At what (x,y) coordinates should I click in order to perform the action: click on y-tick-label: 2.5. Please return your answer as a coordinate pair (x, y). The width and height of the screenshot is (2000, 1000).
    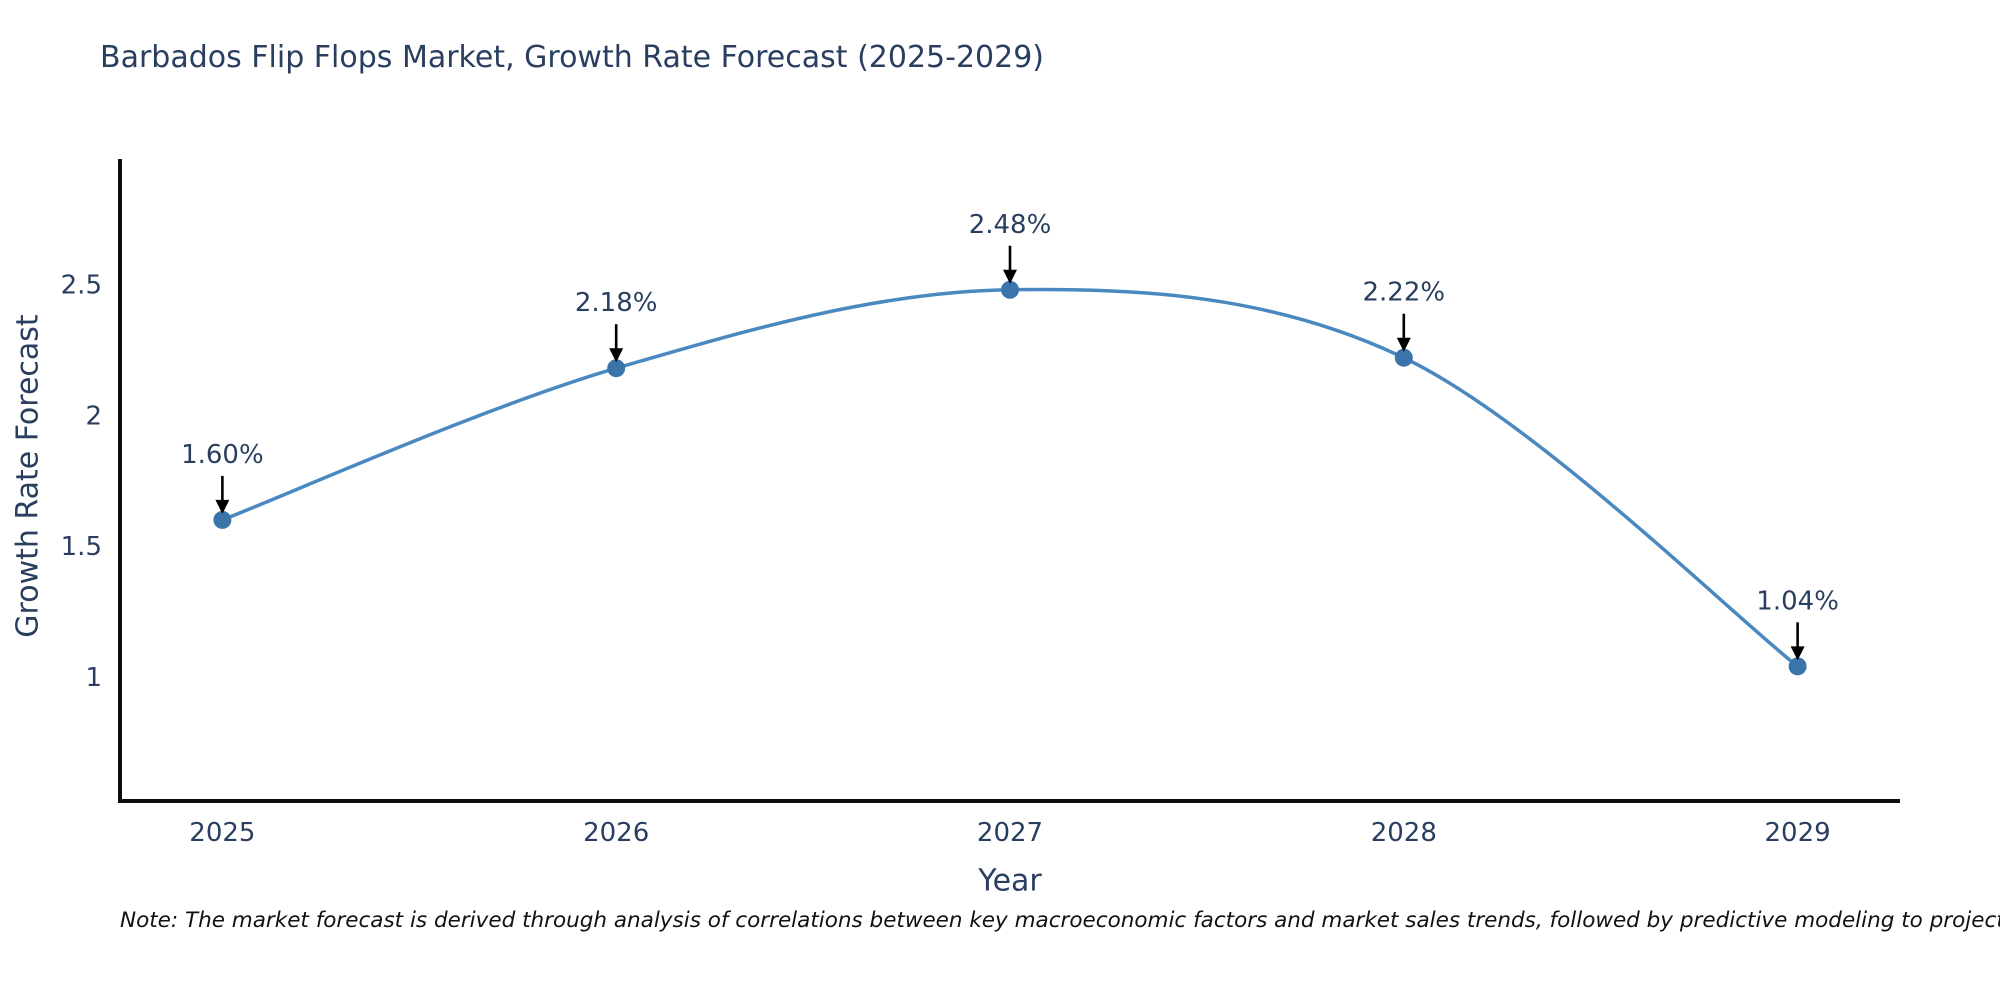
    Looking at the image, I should click on (81, 286).